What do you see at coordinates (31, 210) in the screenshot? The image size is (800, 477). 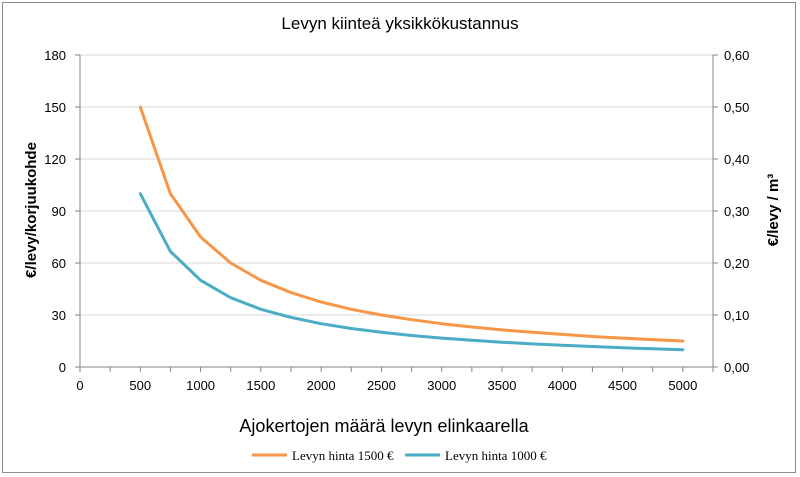 I see `y-axis-label-left: €/levy/korjuukohde` at bounding box center [31, 210].